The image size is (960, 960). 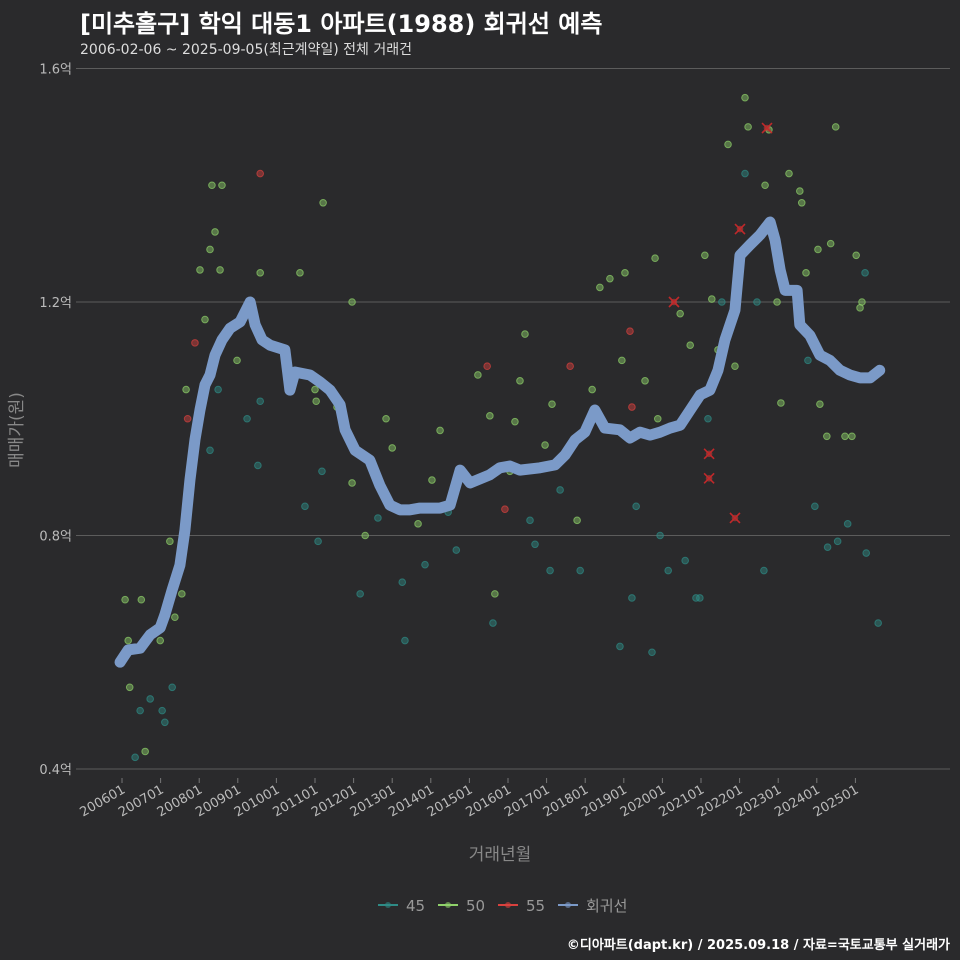 What do you see at coordinates (475, 906) in the screenshot?
I see `legend-label: 50` at bounding box center [475, 906].